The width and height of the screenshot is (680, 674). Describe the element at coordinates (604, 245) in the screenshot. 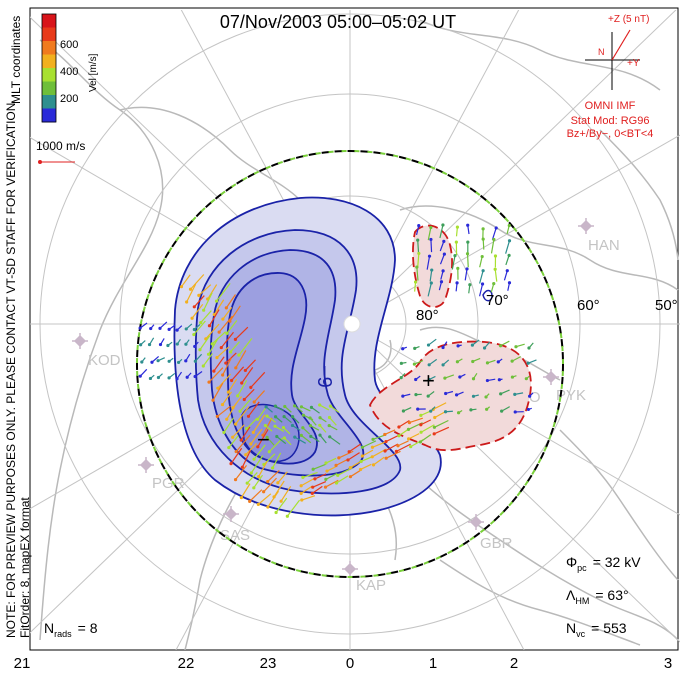

I see `station-label: HAN` at that location.